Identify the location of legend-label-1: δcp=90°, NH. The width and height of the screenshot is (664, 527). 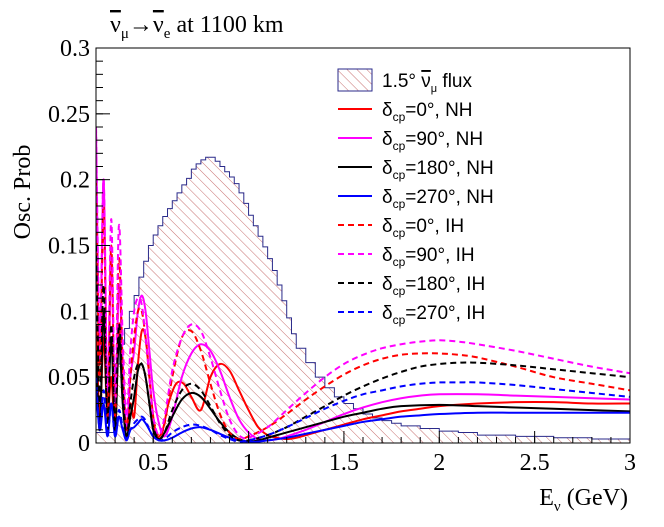
(432, 141).